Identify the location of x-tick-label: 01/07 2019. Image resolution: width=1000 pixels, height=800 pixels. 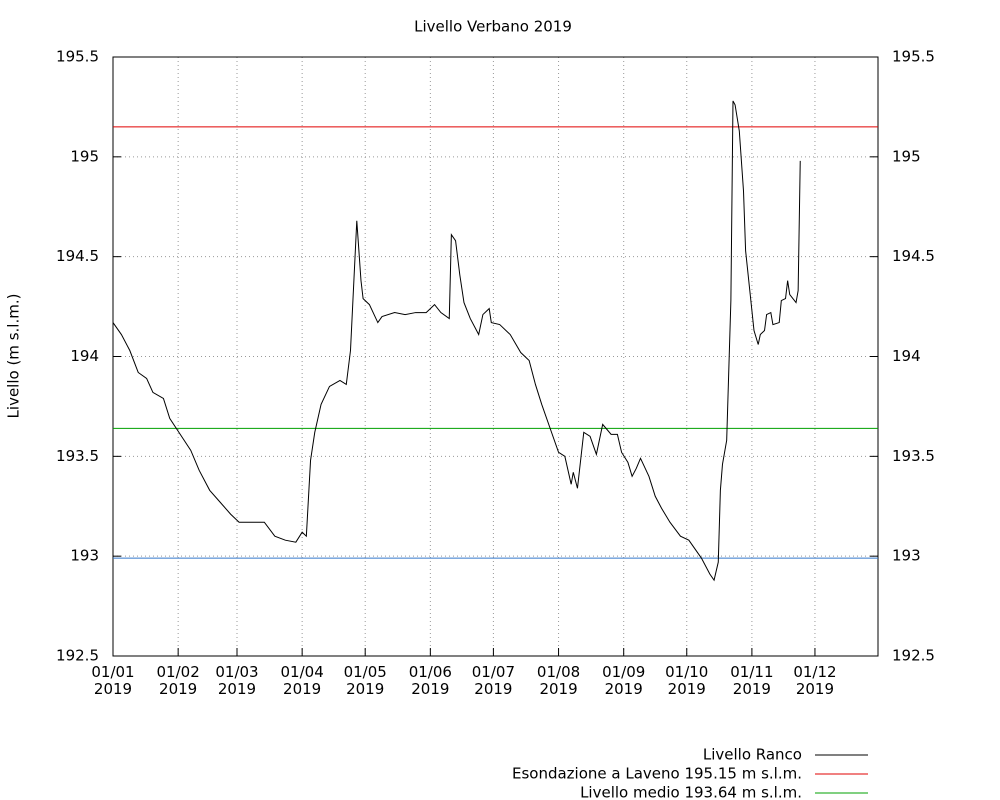
(493, 680).